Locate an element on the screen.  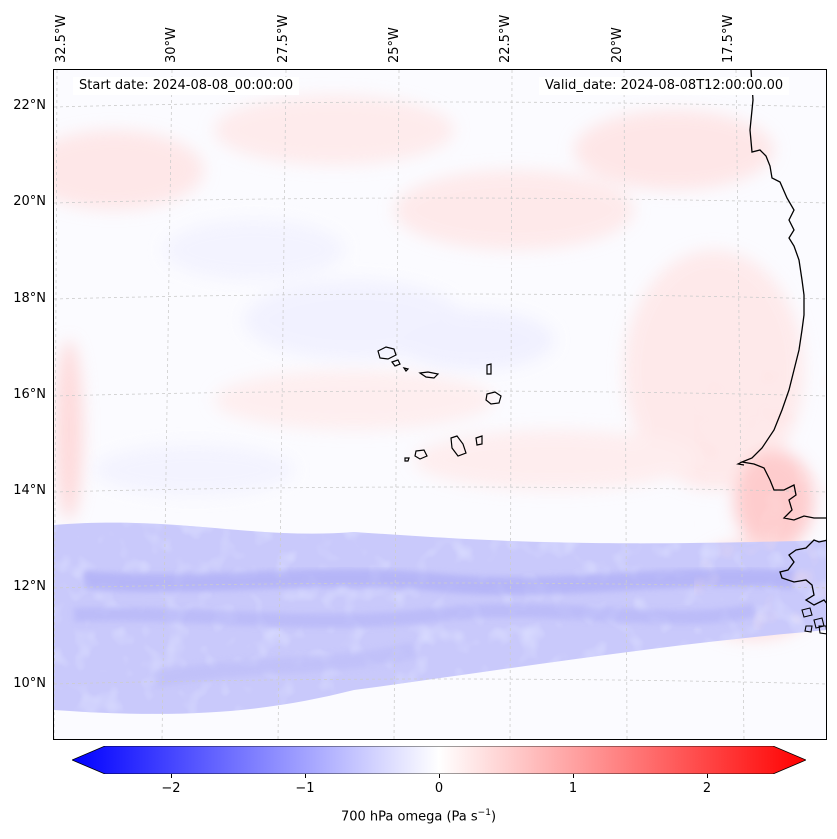
island-santiago is located at coordinates (458, 446).